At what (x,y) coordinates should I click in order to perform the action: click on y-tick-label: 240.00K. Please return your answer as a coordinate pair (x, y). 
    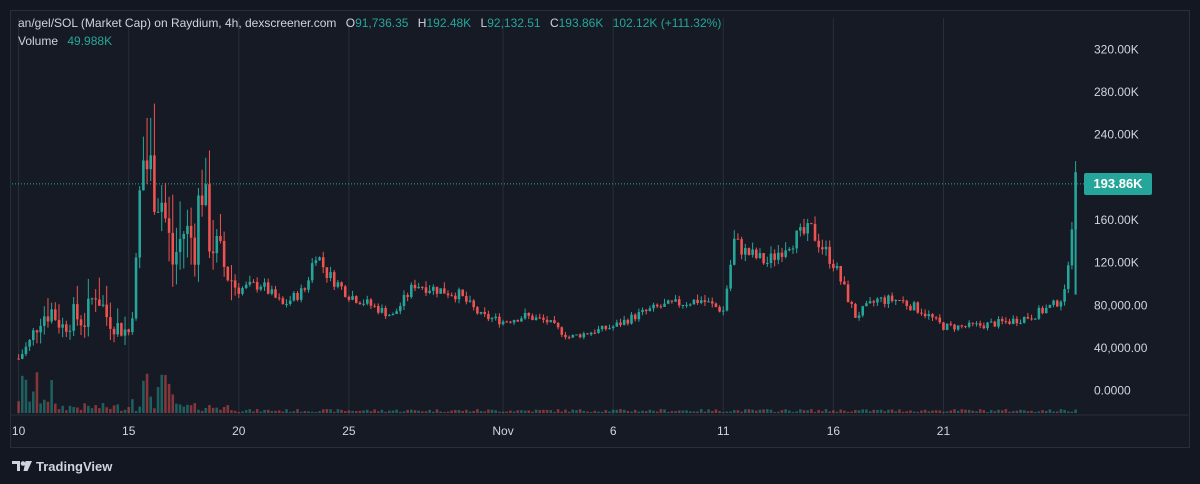
    Looking at the image, I should click on (1116, 135).